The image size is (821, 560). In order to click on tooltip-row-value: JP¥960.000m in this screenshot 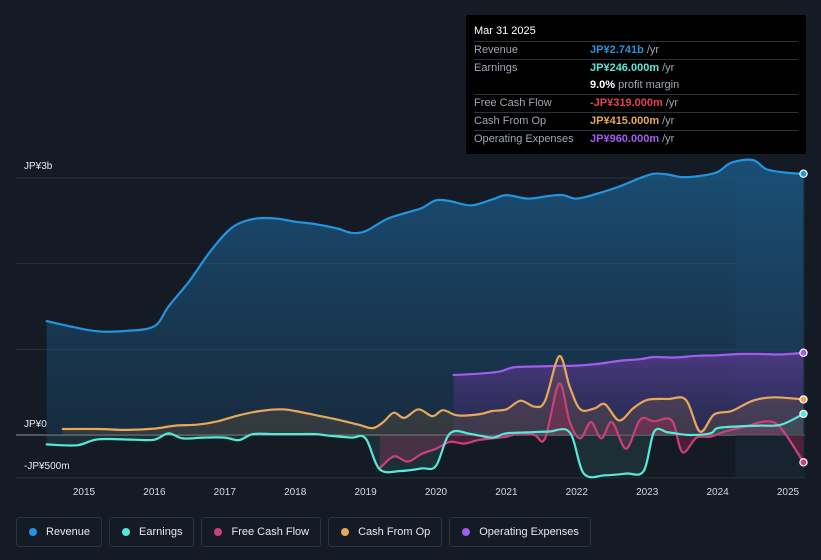, I will do `click(625, 139)`.